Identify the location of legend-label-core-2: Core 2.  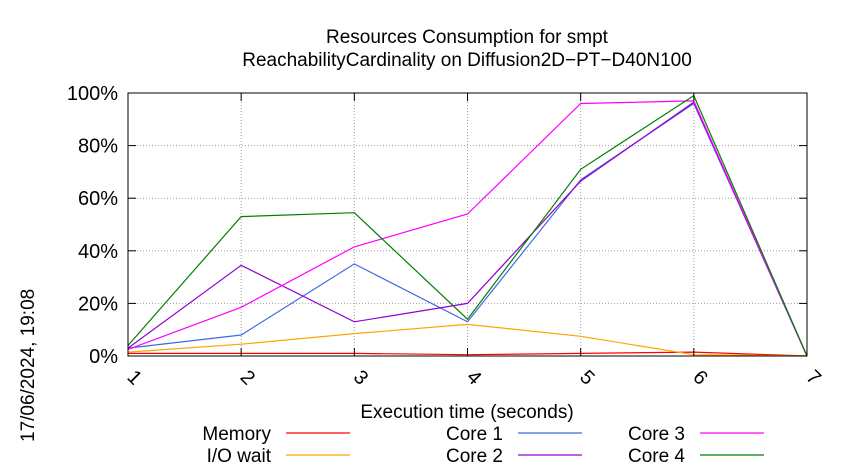
(474, 456).